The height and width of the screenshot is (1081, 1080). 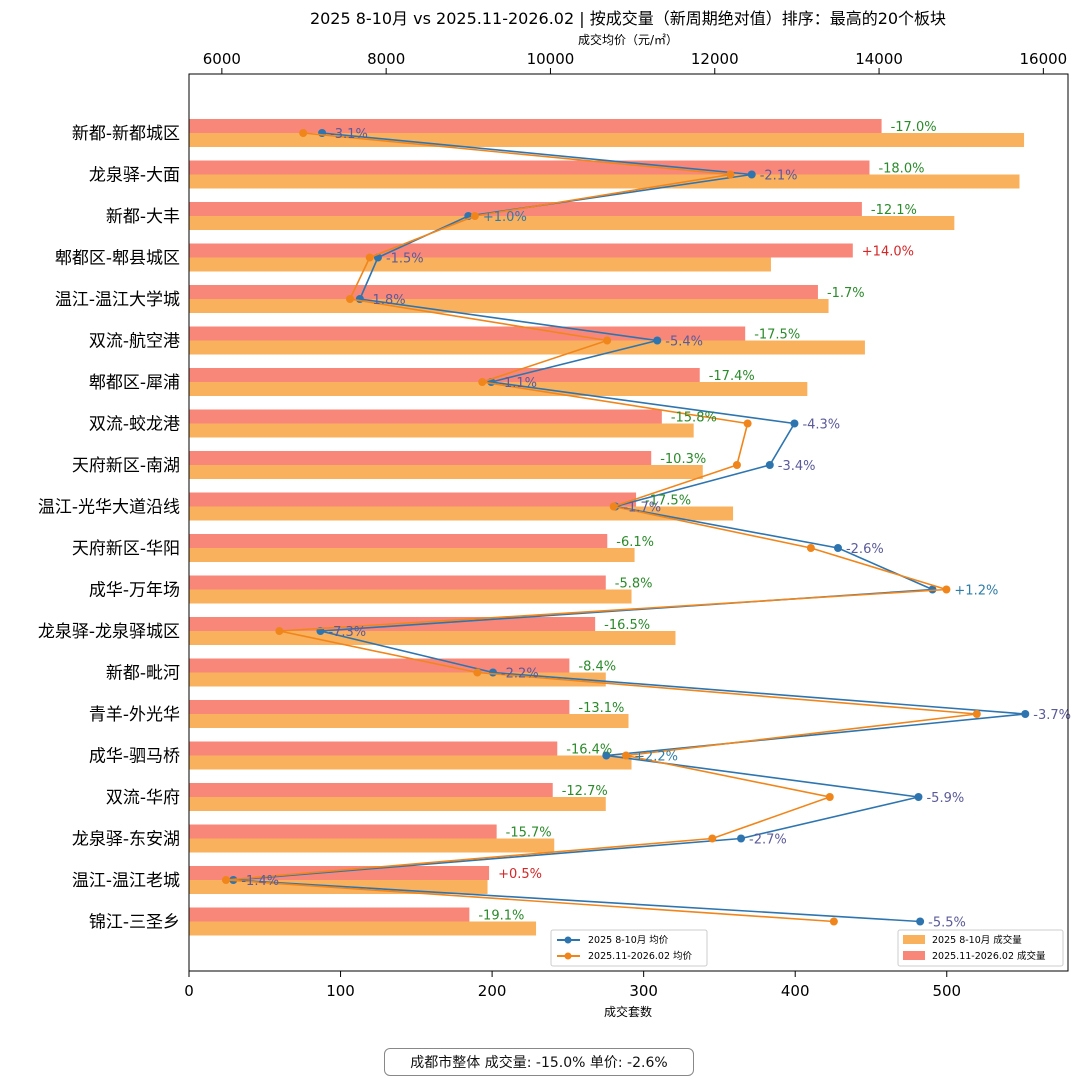 I want to click on volume-change-label: -12.1%, so click(x=894, y=210).